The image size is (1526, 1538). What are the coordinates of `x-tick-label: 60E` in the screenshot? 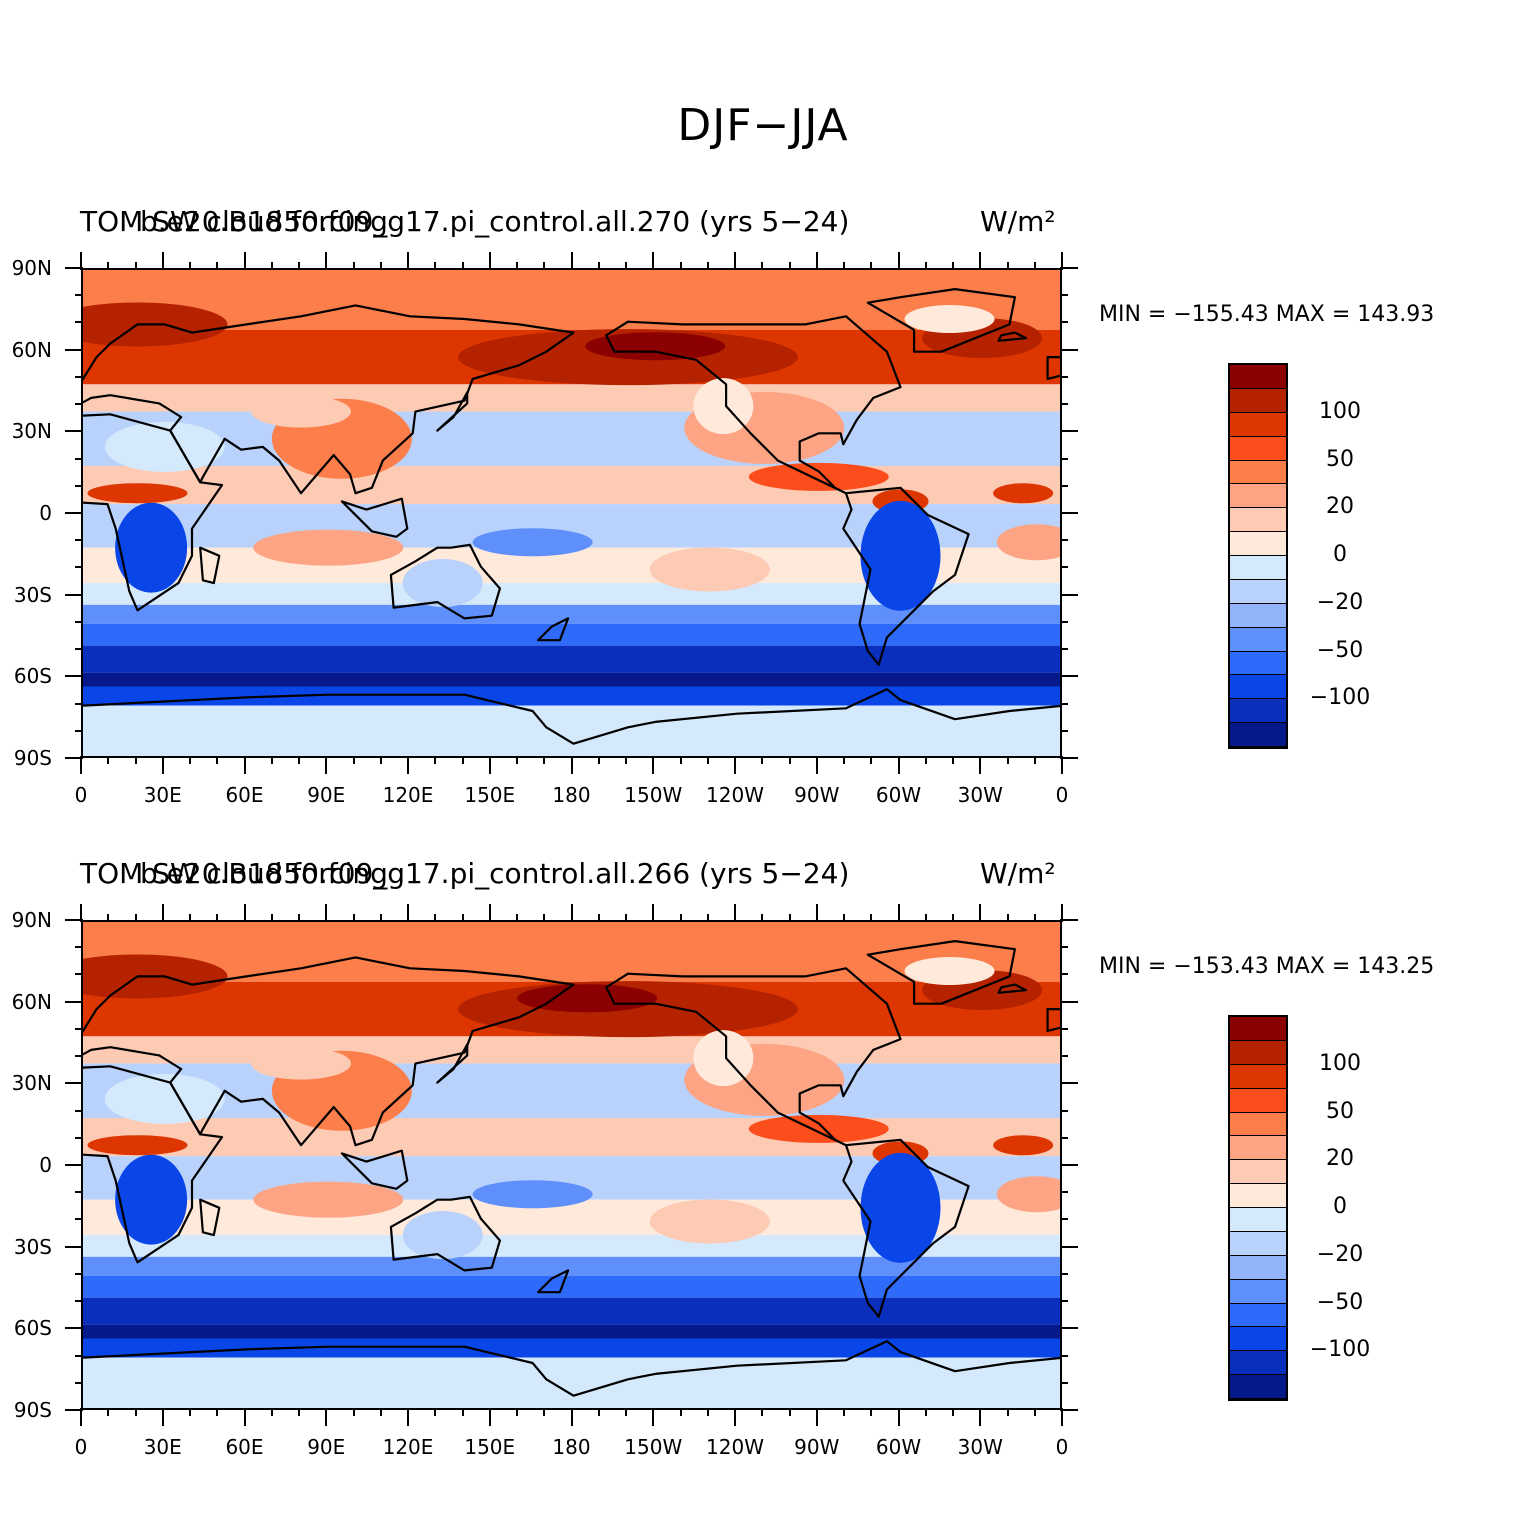 It's located at (244, 795).